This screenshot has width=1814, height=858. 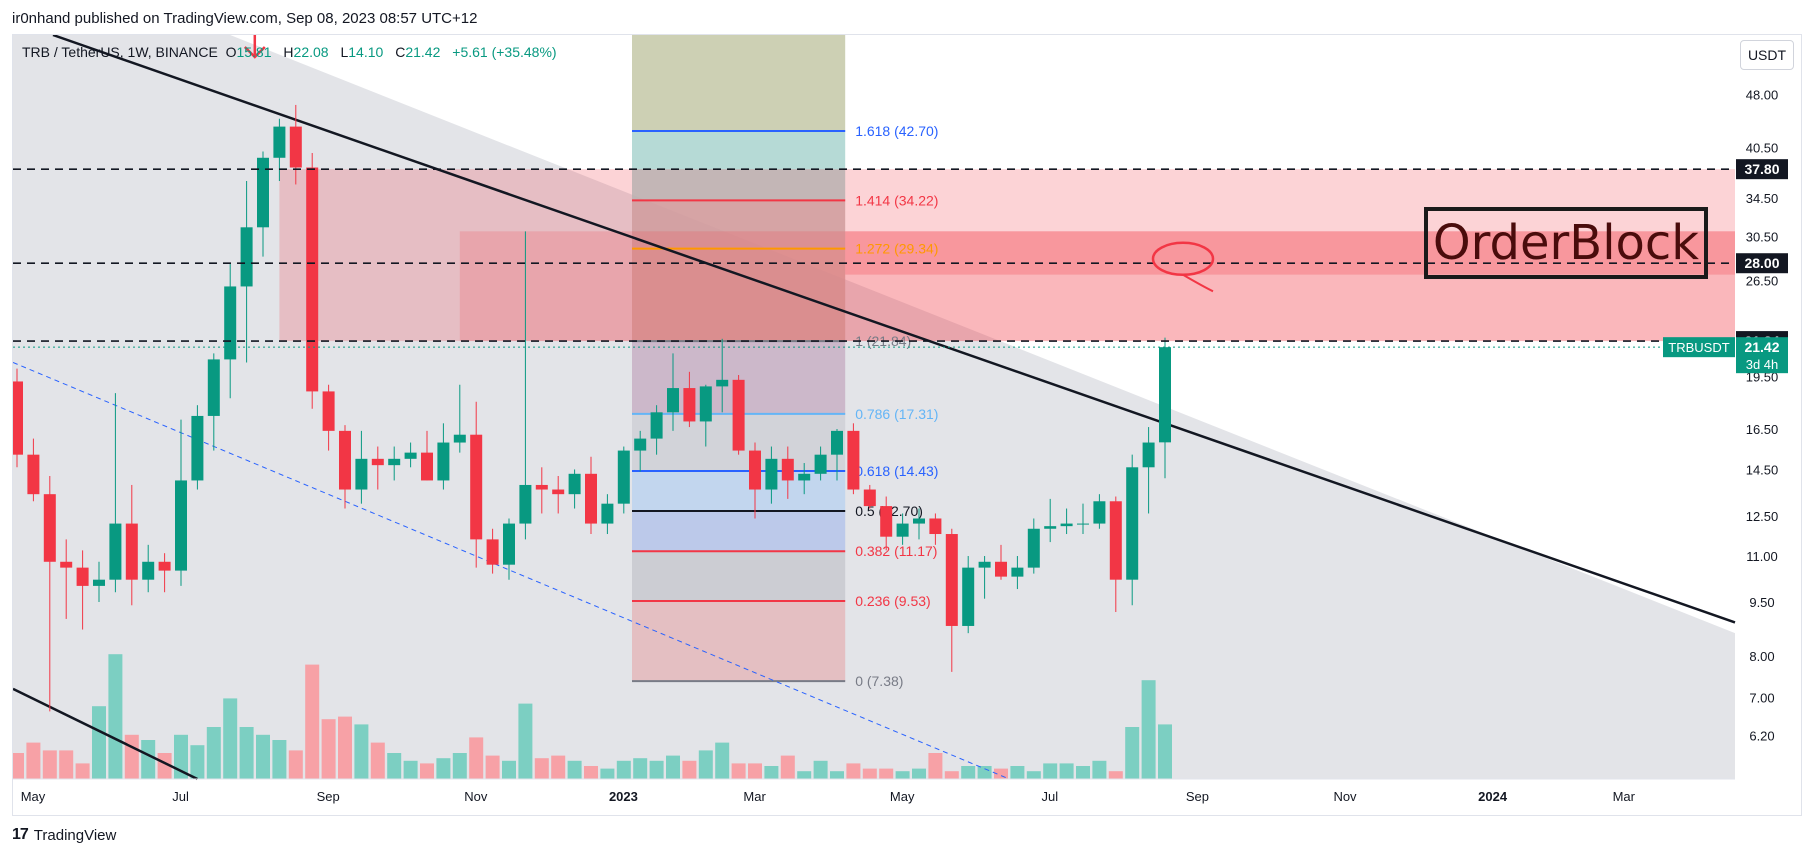 What do you see at coordinates (1198, 283) in the screenshot?
I see `highlight-ellipse-tail` at bounding box center [1198, 283].